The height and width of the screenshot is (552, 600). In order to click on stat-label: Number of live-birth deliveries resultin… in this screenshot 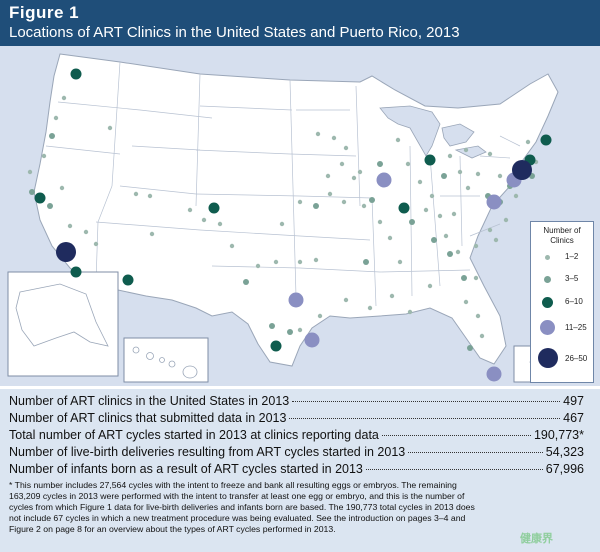, I will do `click(207, 452)`.